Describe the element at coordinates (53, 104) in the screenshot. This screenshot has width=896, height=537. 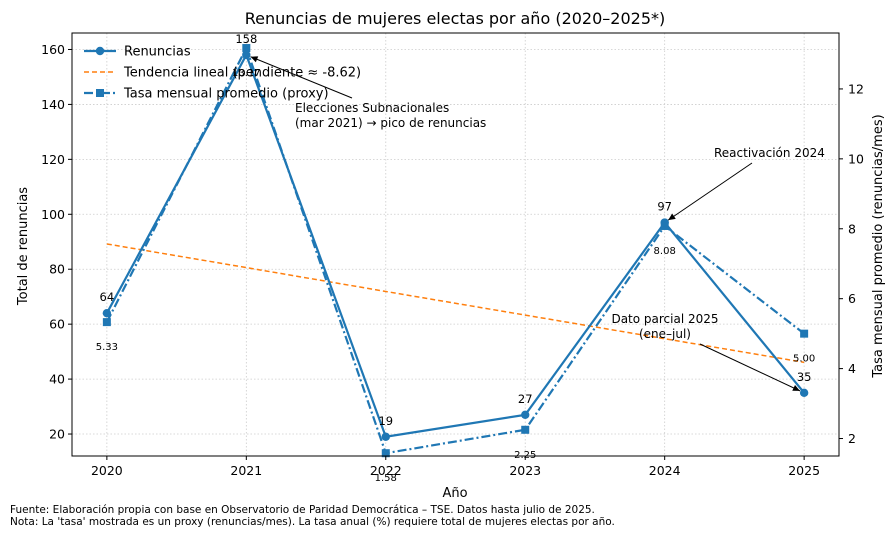
I see `y-tick-label: 140` at that location.